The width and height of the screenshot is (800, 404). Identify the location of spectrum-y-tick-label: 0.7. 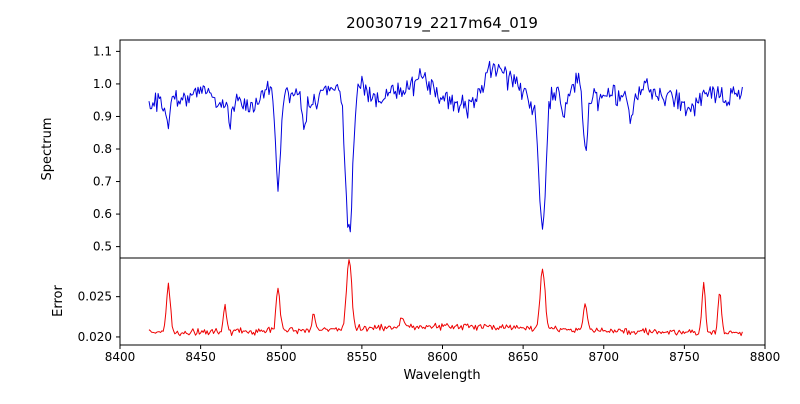
(102, 182).